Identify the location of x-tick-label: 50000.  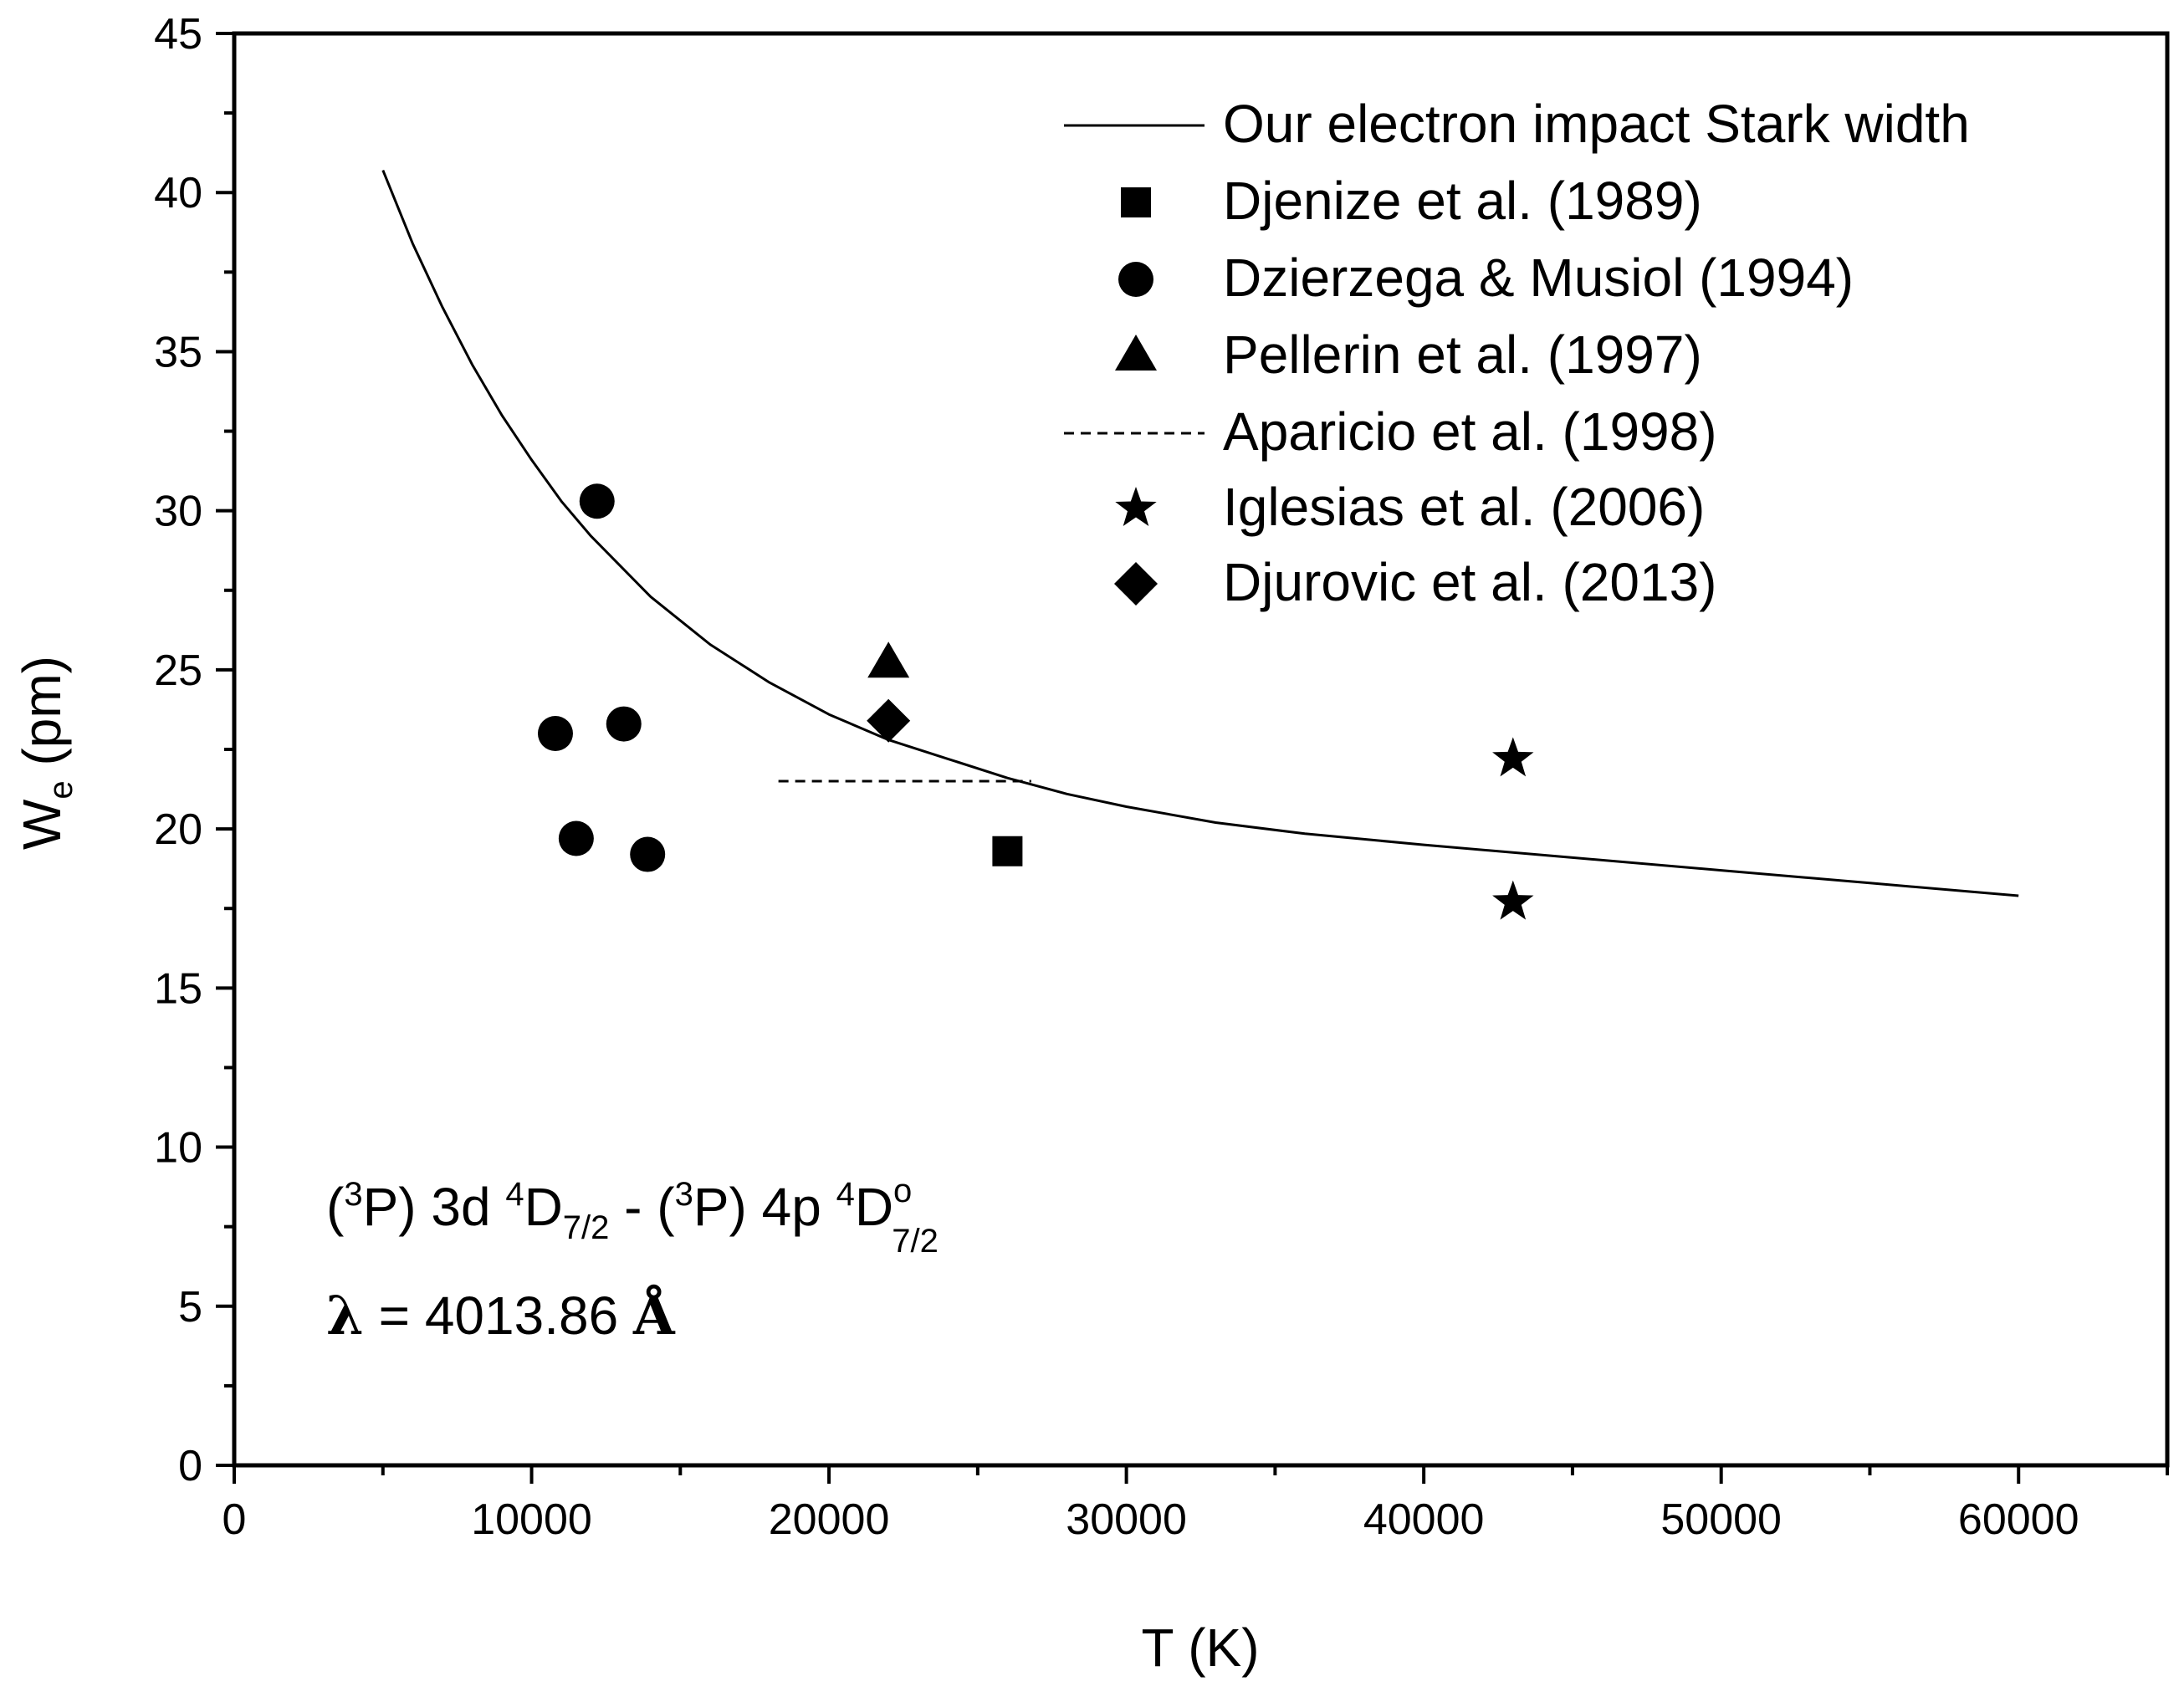
(1721, 1519).